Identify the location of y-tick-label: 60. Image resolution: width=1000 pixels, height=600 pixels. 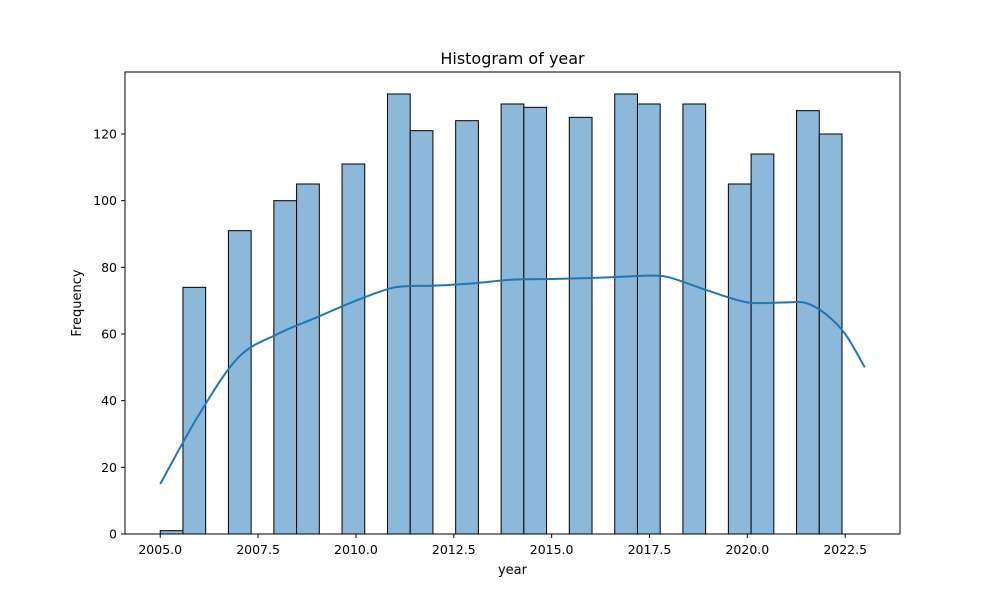
(109, 334).